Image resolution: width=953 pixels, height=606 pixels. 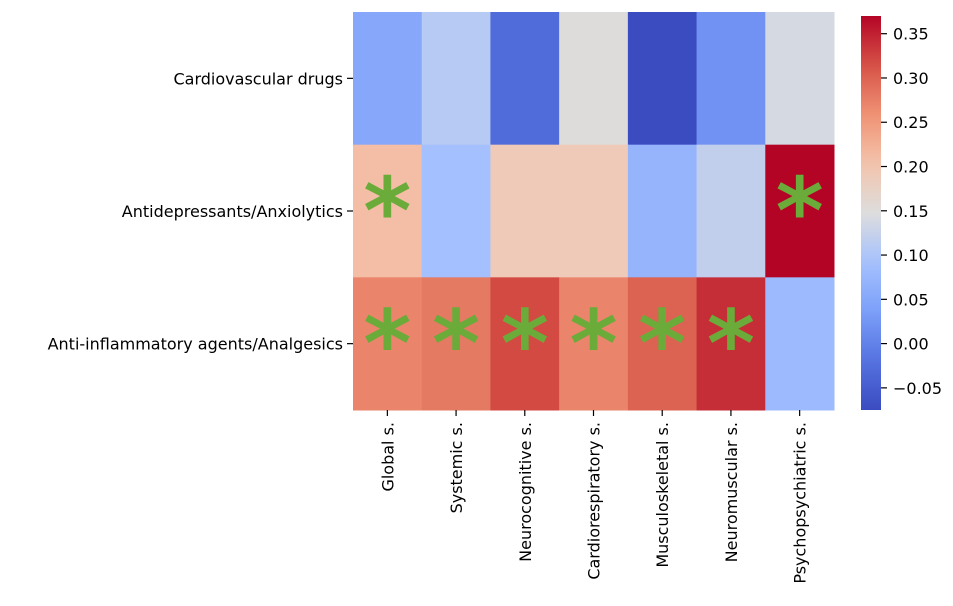 I want to click on x-tick-label: Systemic s., so click(x=456, y=467).